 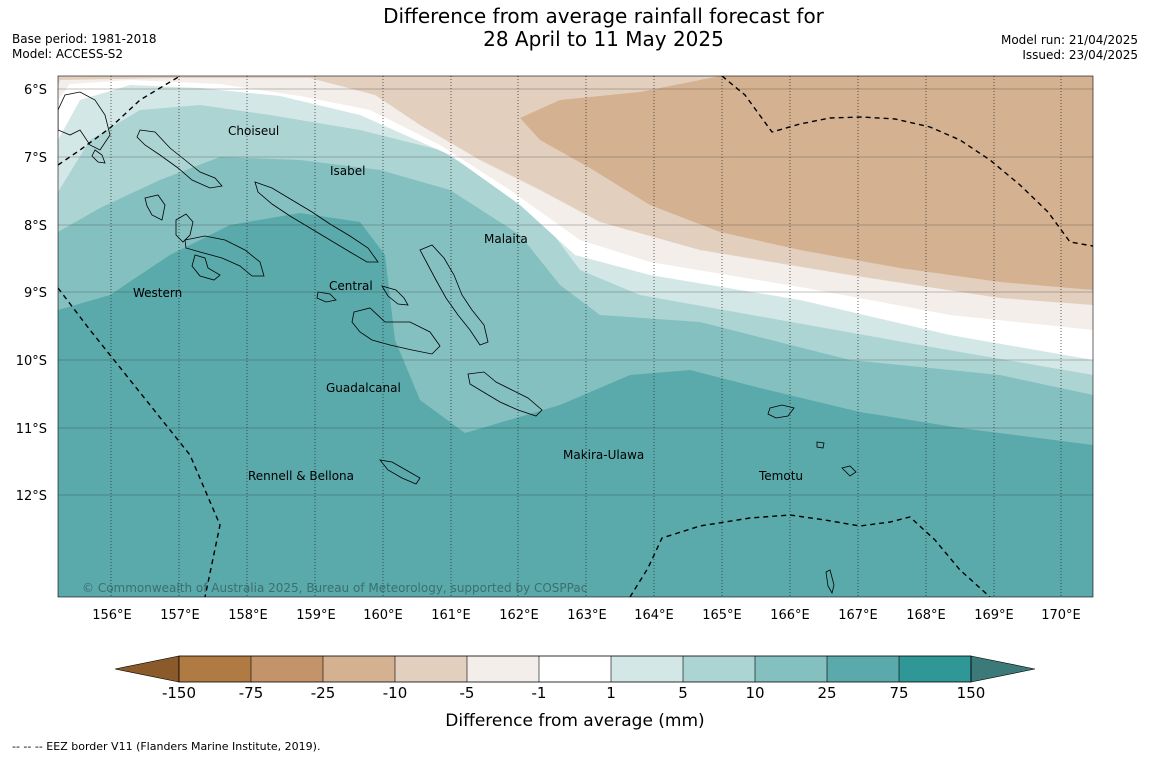 I want to click on issued-date: Issued: 23/04/2025, so click(x=1080, y=55).